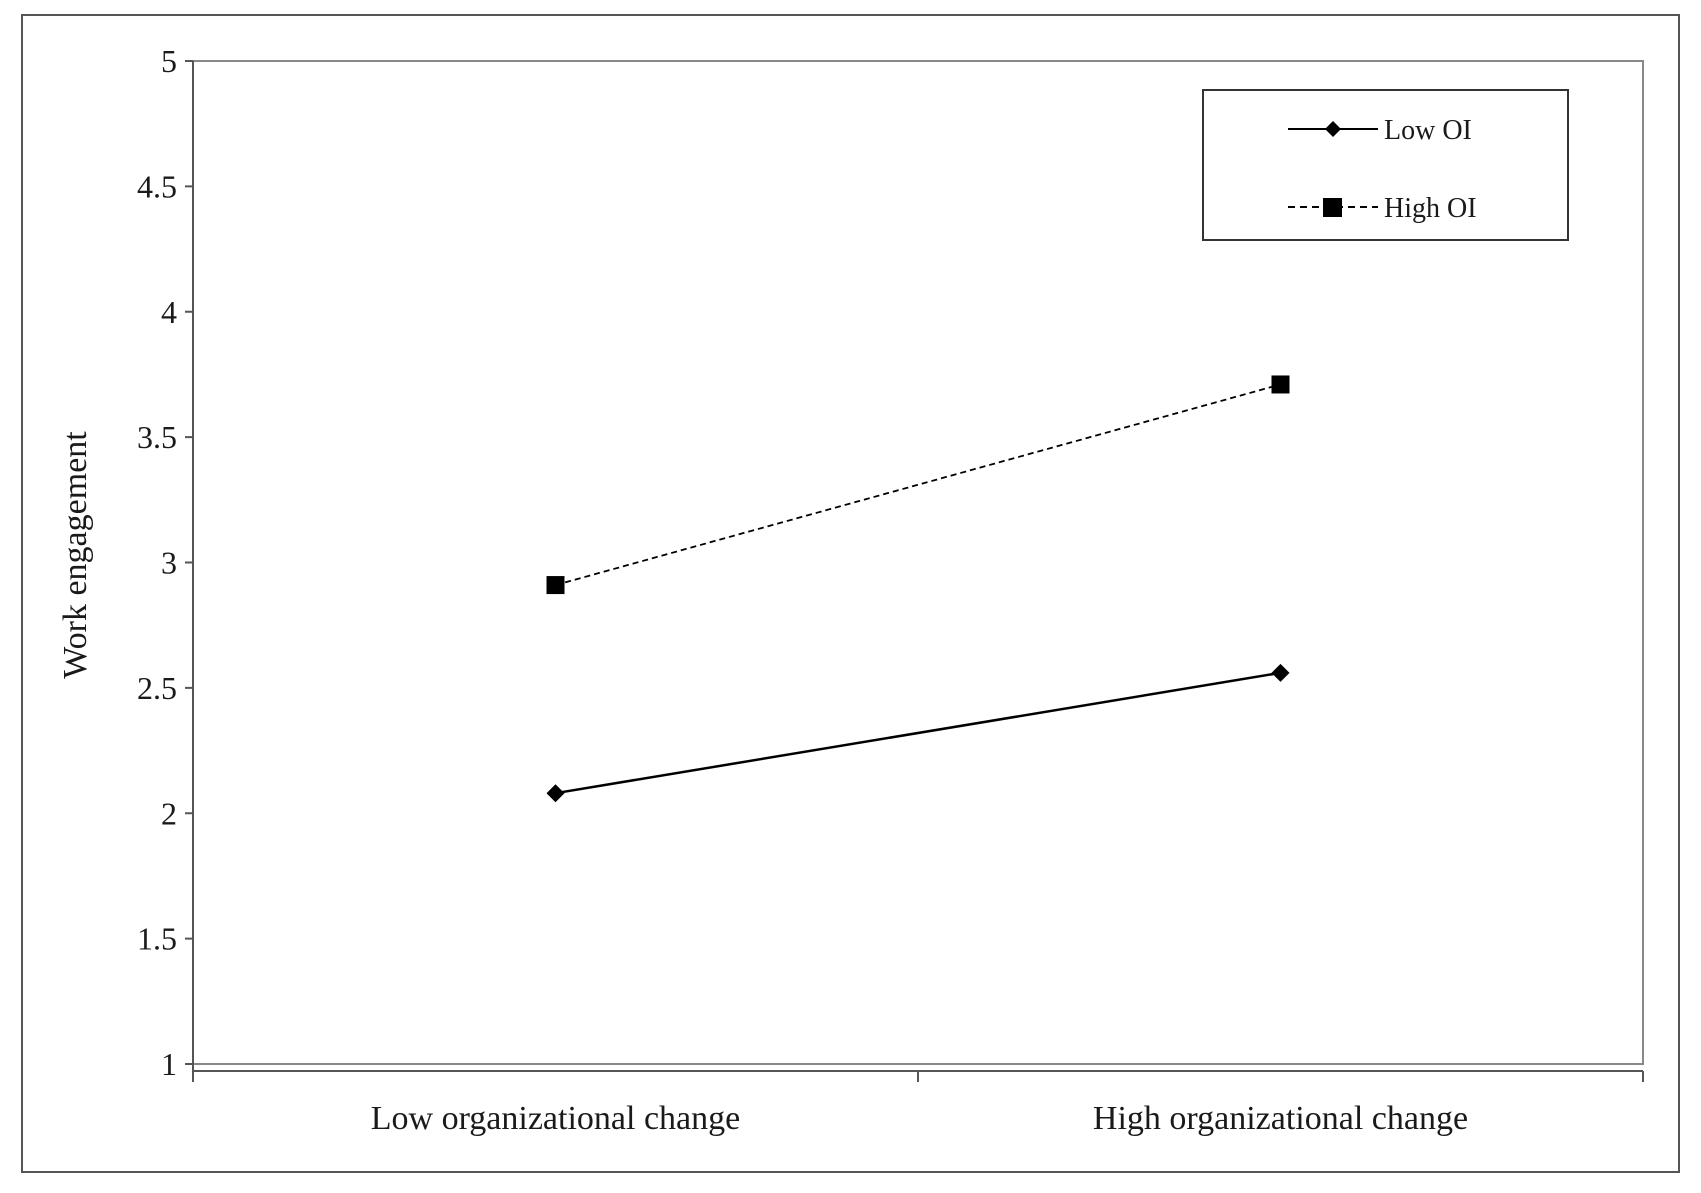 This screenshot has width=1701, height=1193. I want to click on y-tick-label: 2, so click(169, 813).